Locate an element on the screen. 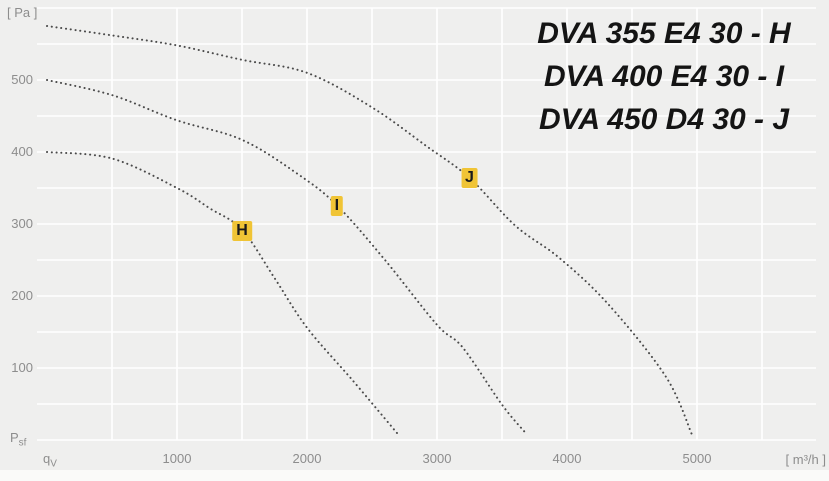  x-quantity-subscript: V is located at coordinates (53, 464).